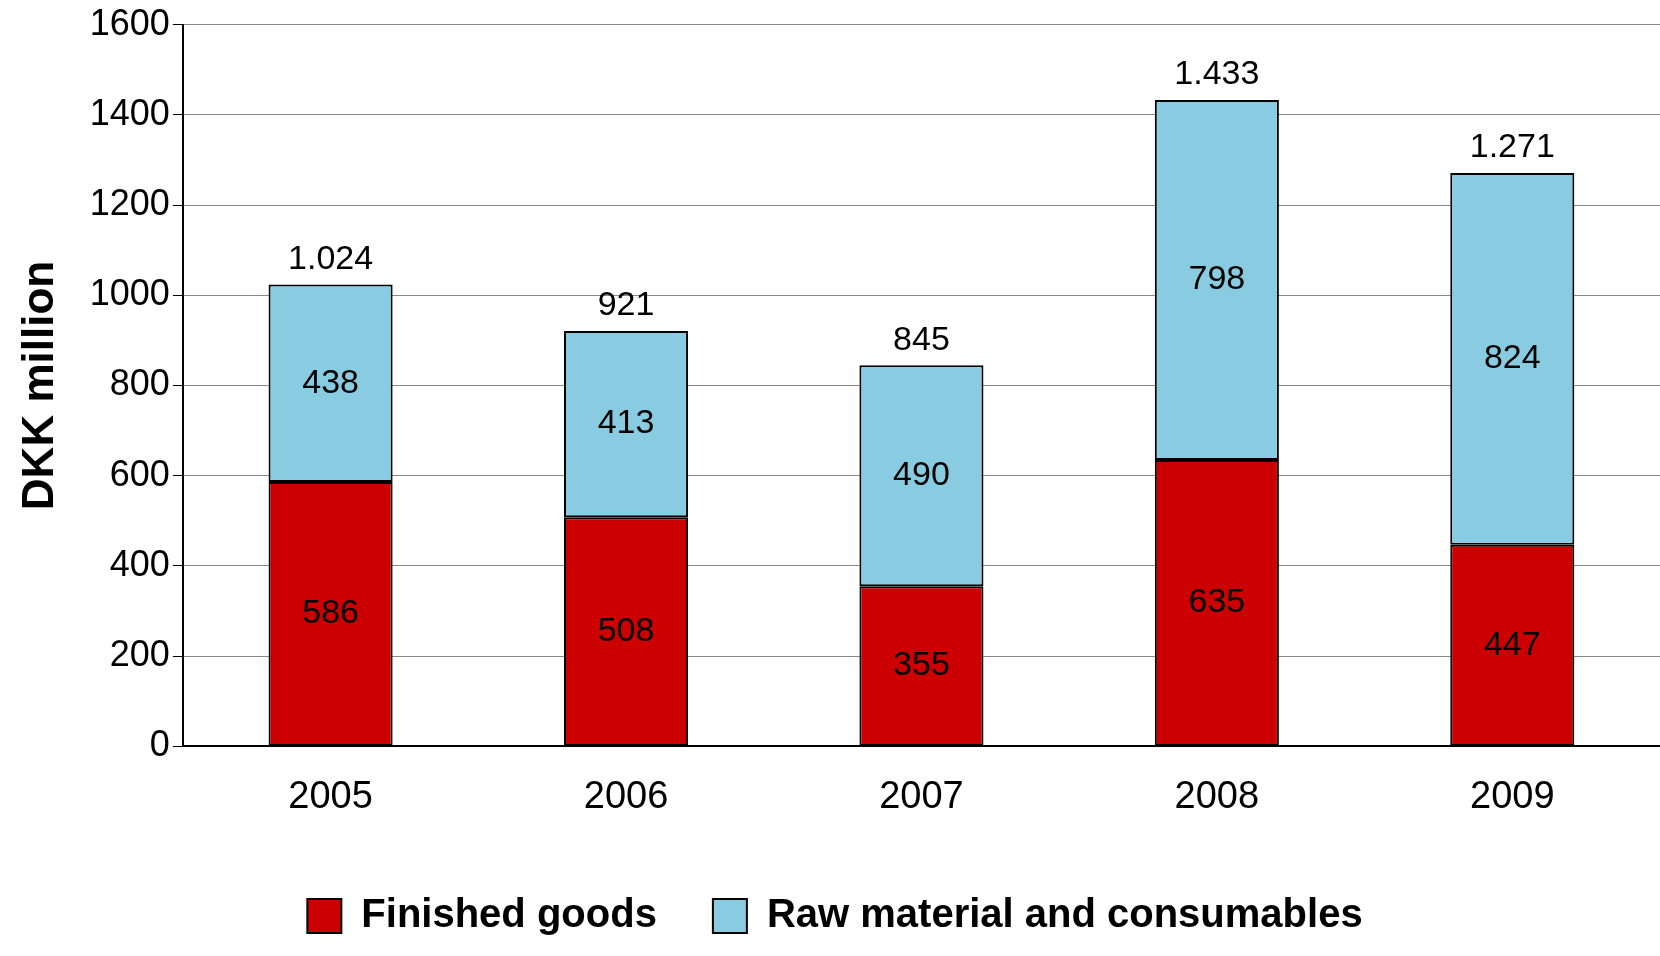 The image size is (1660, 956). Describe the element at coordinates (159, 744) in the screenshot. I see `y-tick-label: 0` at that location.